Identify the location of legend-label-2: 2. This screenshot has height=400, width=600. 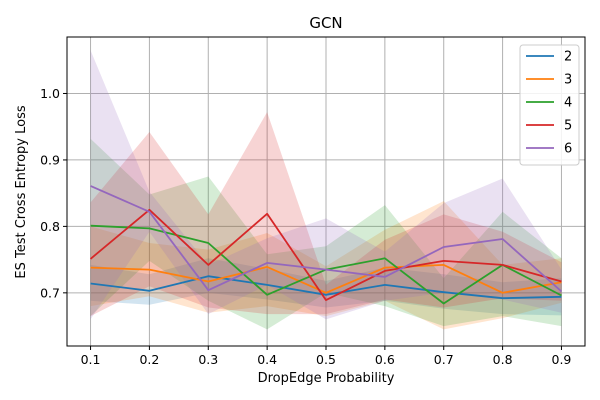
(568, 57).